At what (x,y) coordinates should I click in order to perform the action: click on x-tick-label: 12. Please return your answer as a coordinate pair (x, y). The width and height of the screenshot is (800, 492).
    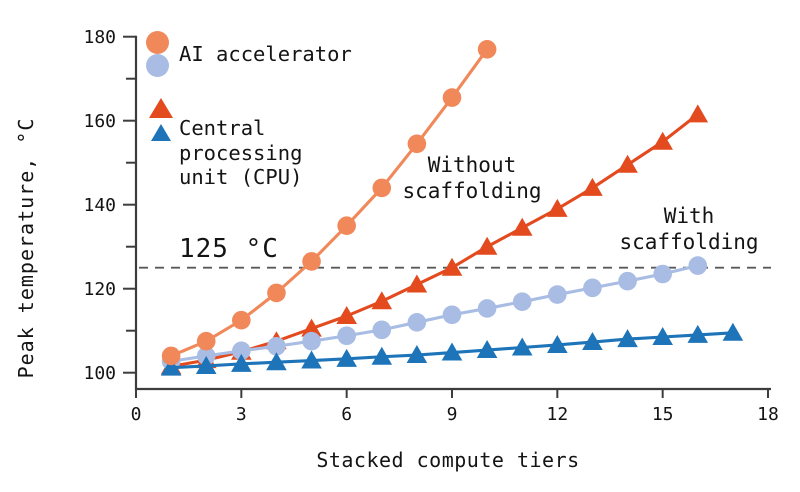
    Looking at the image, I should click on (557, 414).